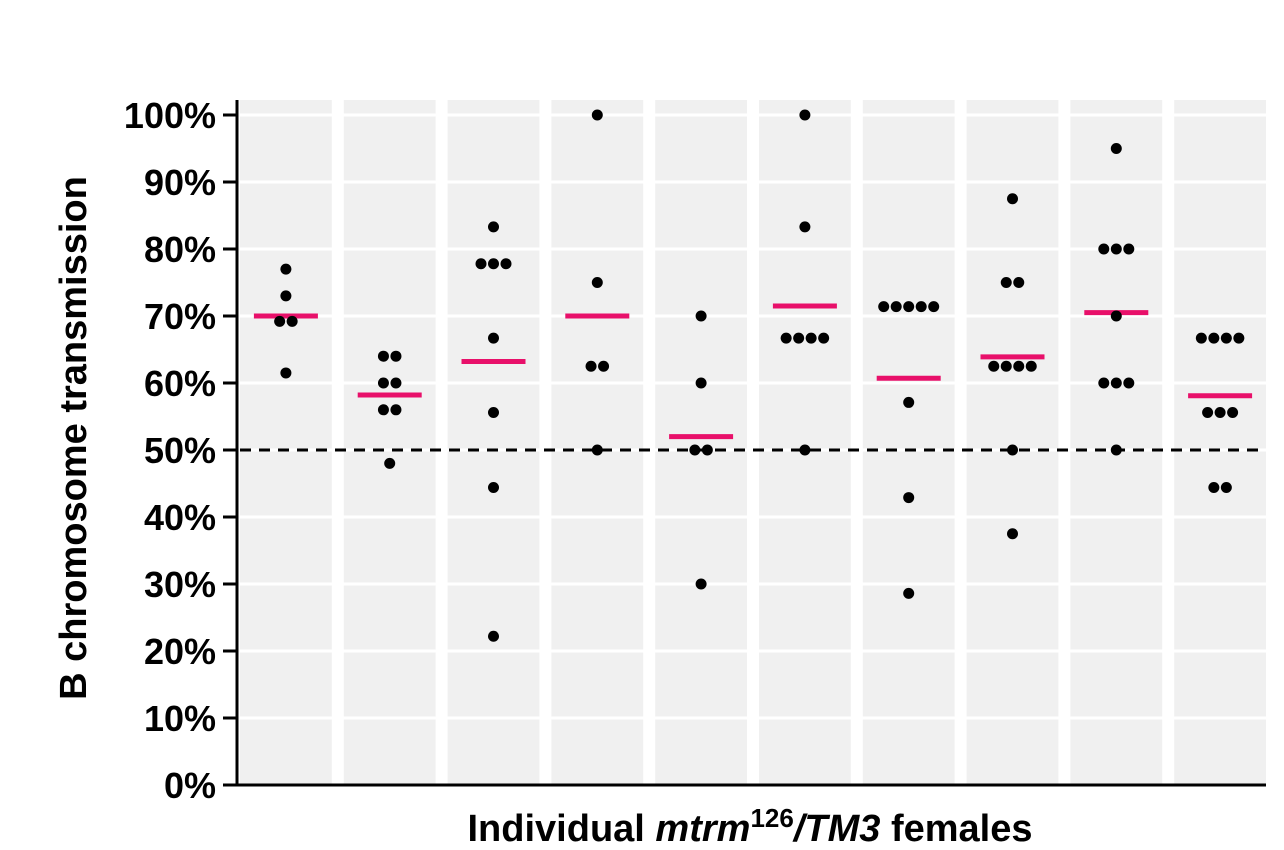 Image resolution: width=1284 pixels, height=850 pixels. I want to click on y-tick-label-60: 60%, so click(180, 383).